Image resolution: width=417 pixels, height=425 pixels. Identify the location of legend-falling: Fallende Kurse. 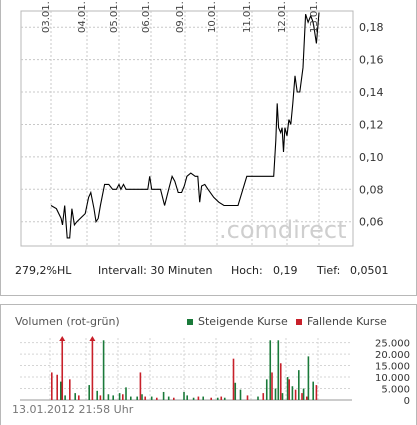
(341, 321).